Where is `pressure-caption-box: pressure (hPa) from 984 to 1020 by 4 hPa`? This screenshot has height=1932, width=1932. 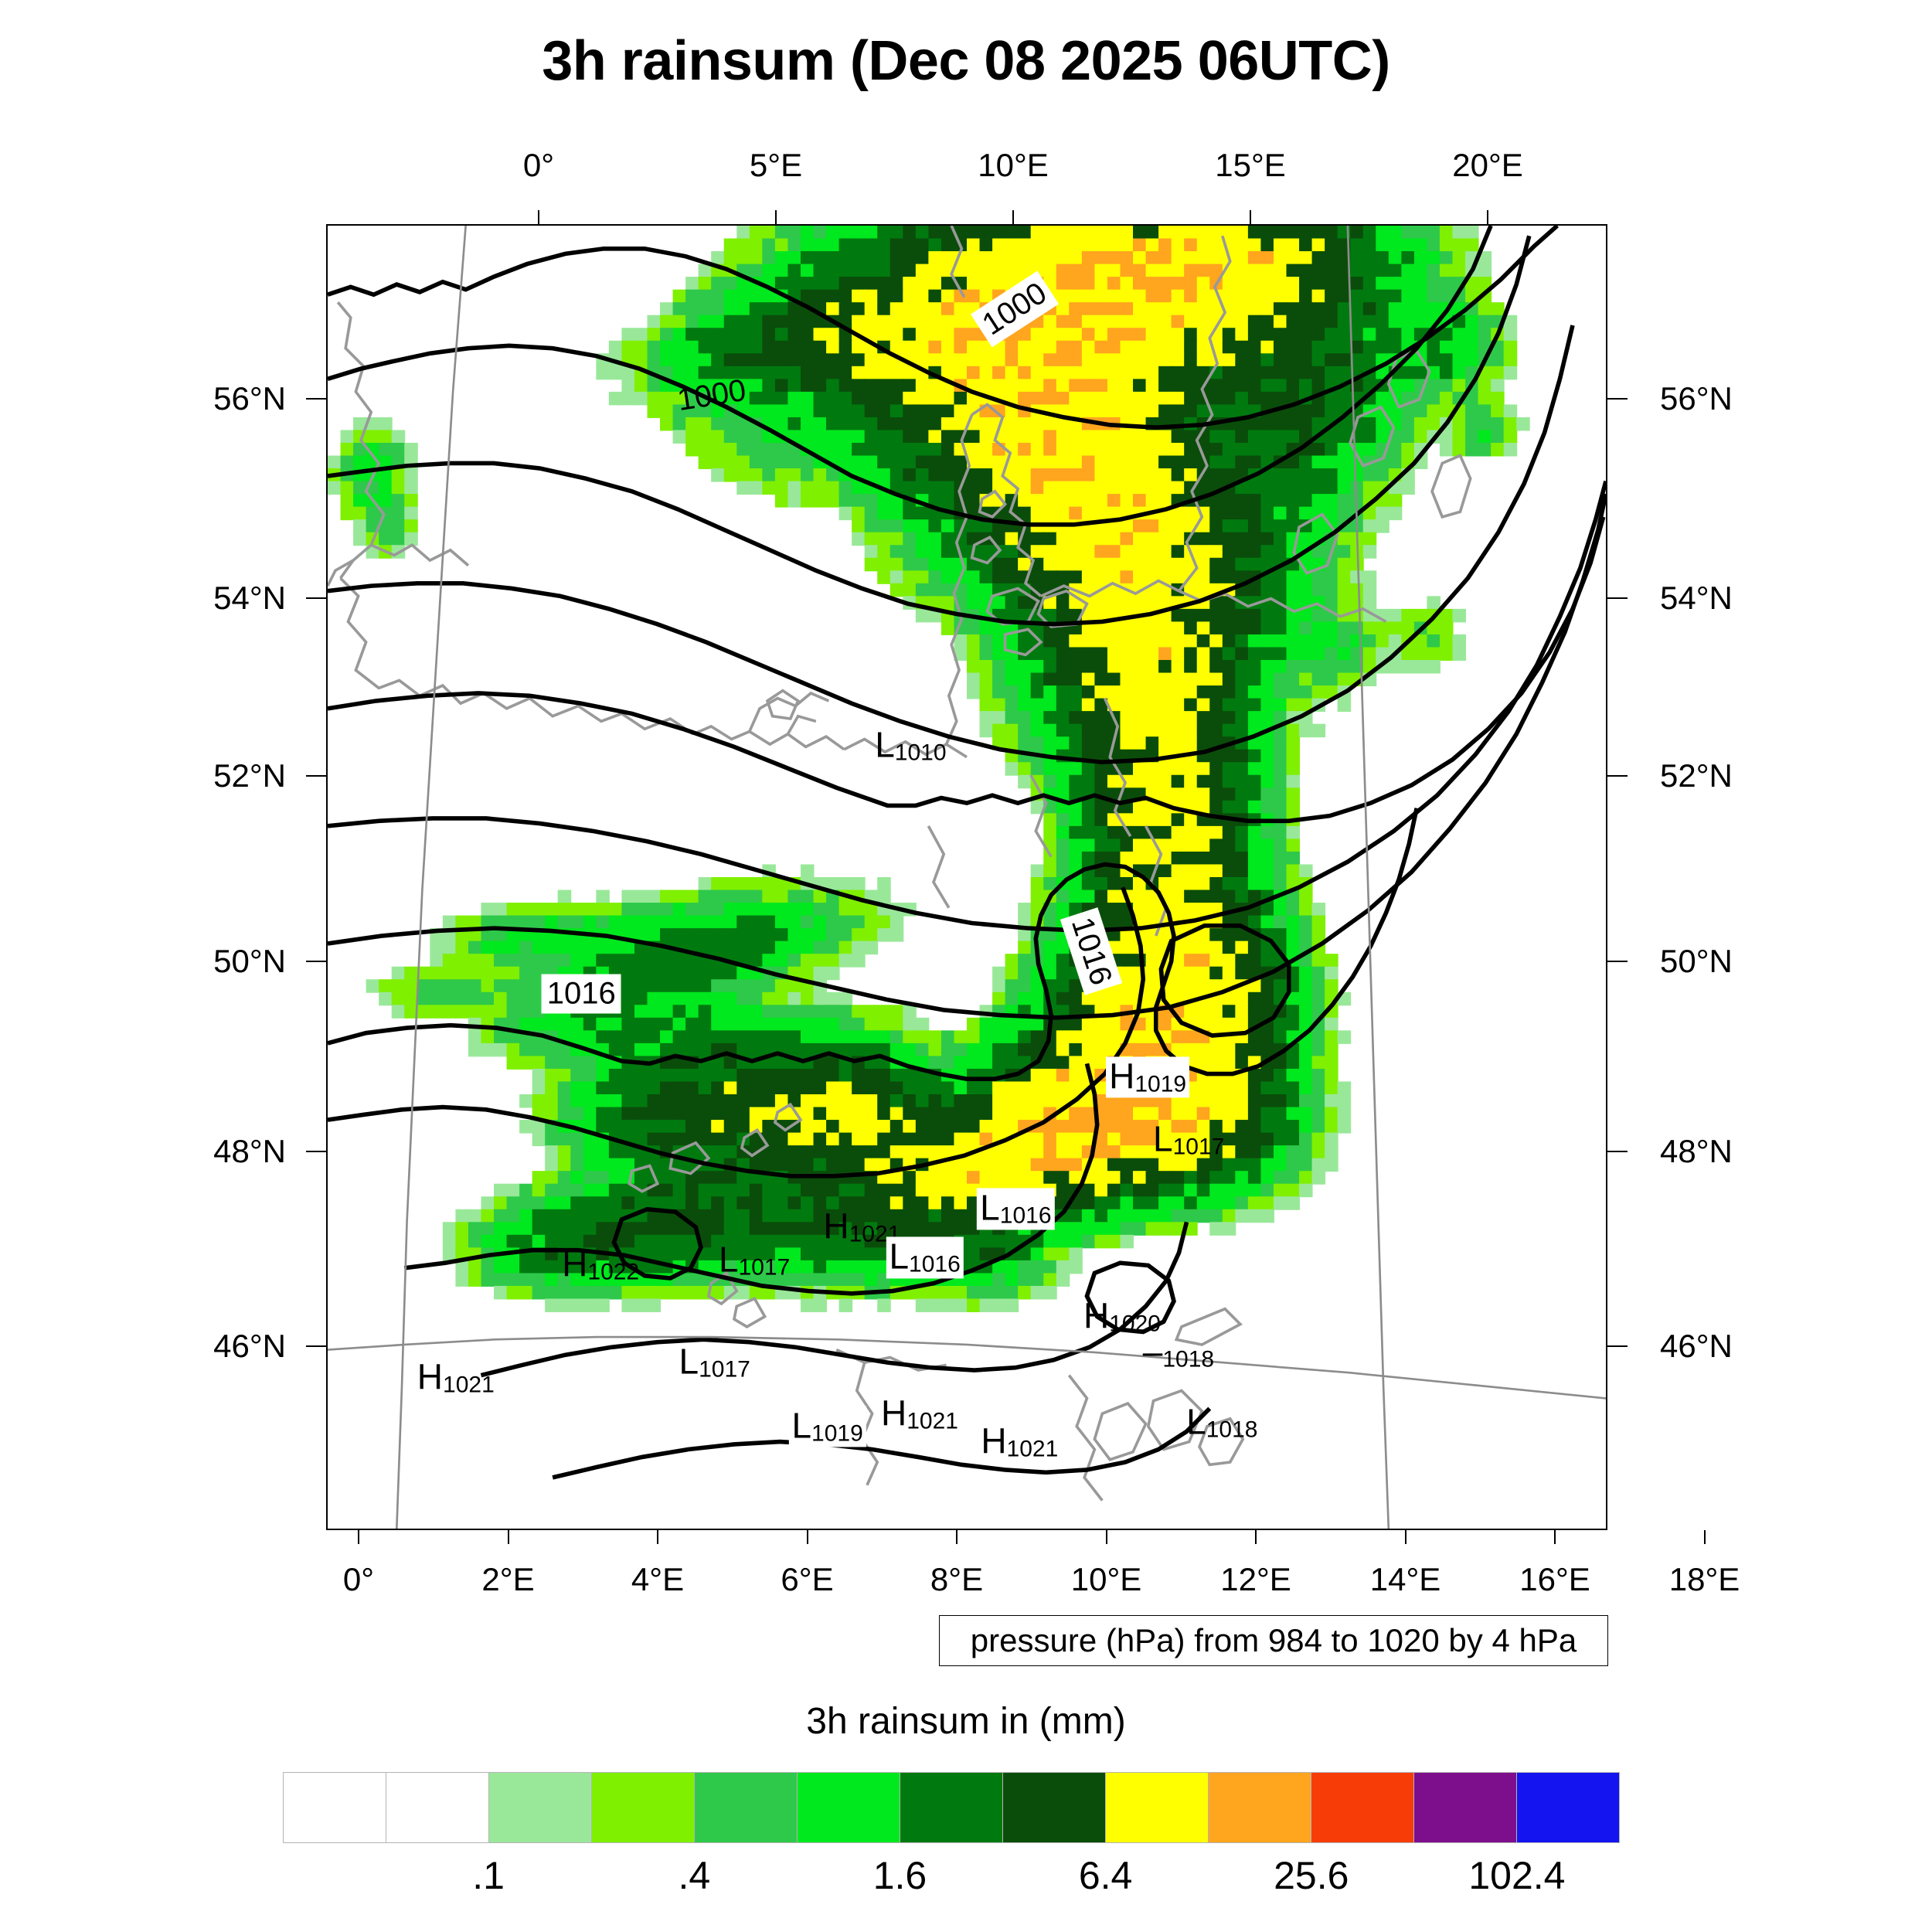 pressure-caption-box: pressure (hPa) from 984 to 1020 by 4 hPa is located at coordinates (1274, 1641).